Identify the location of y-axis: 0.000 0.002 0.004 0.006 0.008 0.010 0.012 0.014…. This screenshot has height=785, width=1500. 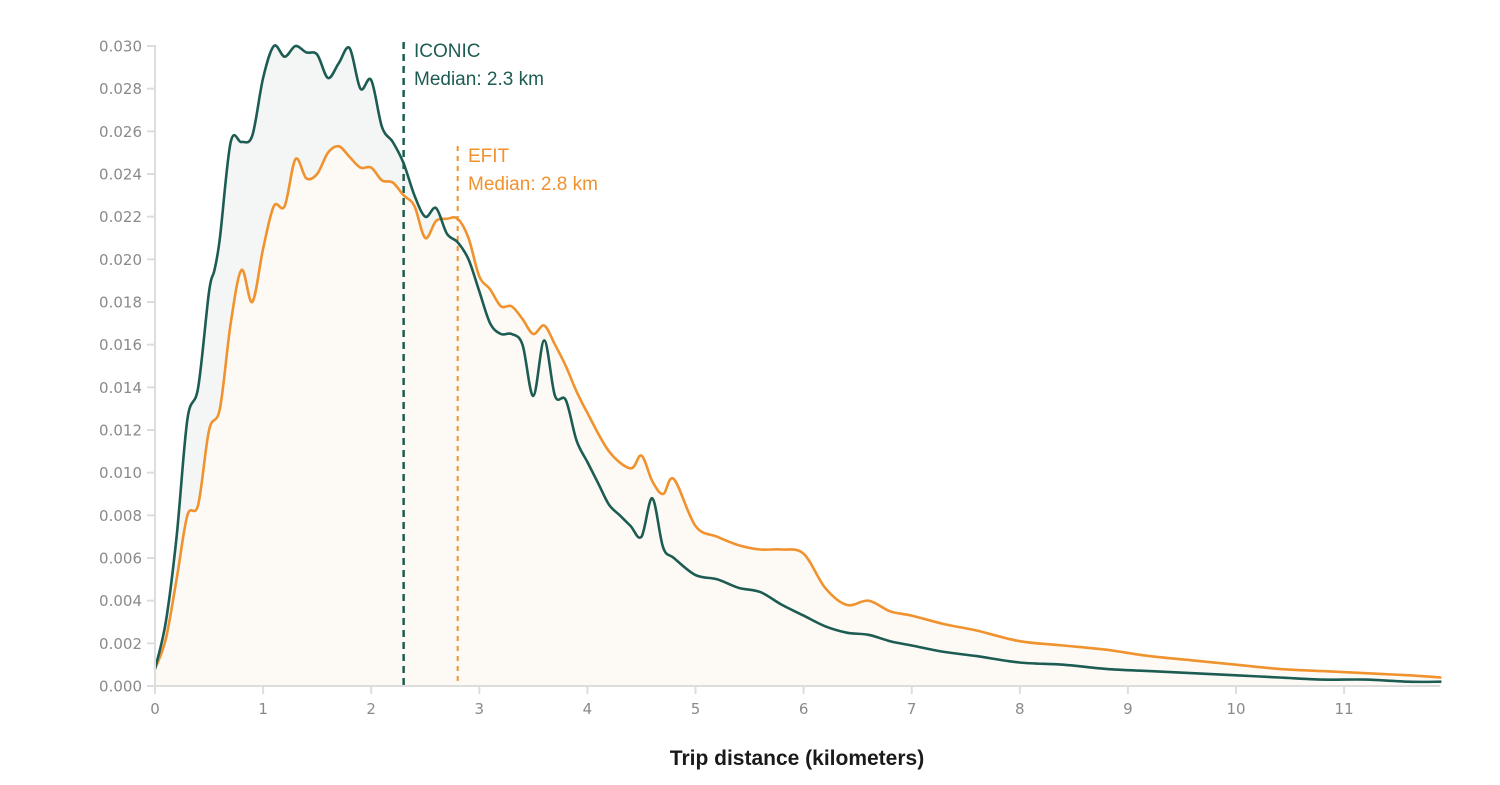
(127, 367).